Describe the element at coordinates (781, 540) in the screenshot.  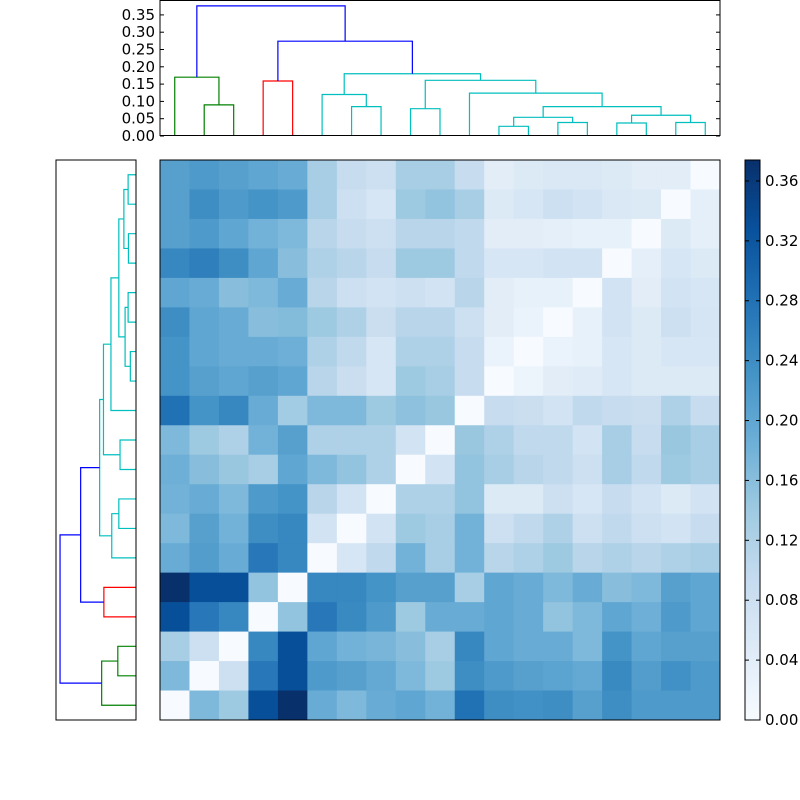
I see `colorbar-tick-label: 0.12` at that location.